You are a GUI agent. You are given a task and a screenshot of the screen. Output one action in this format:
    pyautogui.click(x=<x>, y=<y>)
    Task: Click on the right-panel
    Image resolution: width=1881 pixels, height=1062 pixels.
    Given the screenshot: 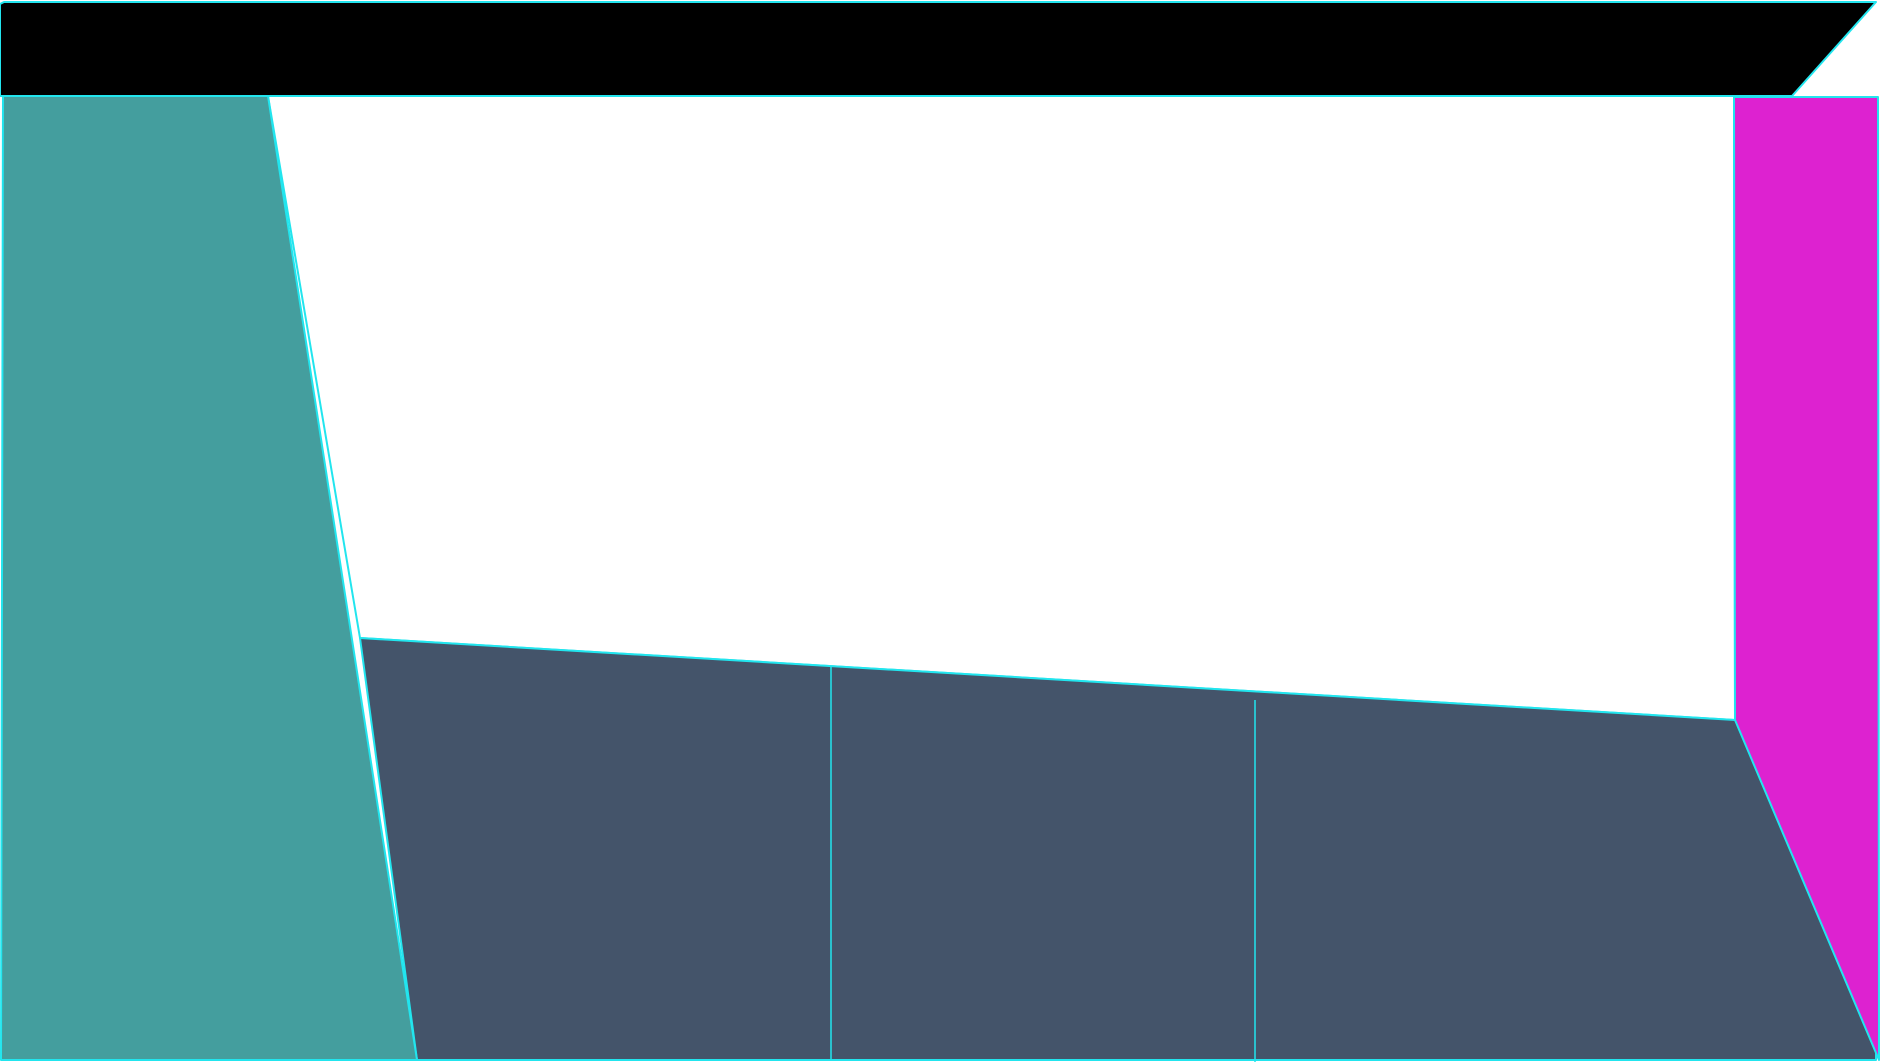 What is the action you would take?
    pyautogui.click(x=1806, y=578)
    